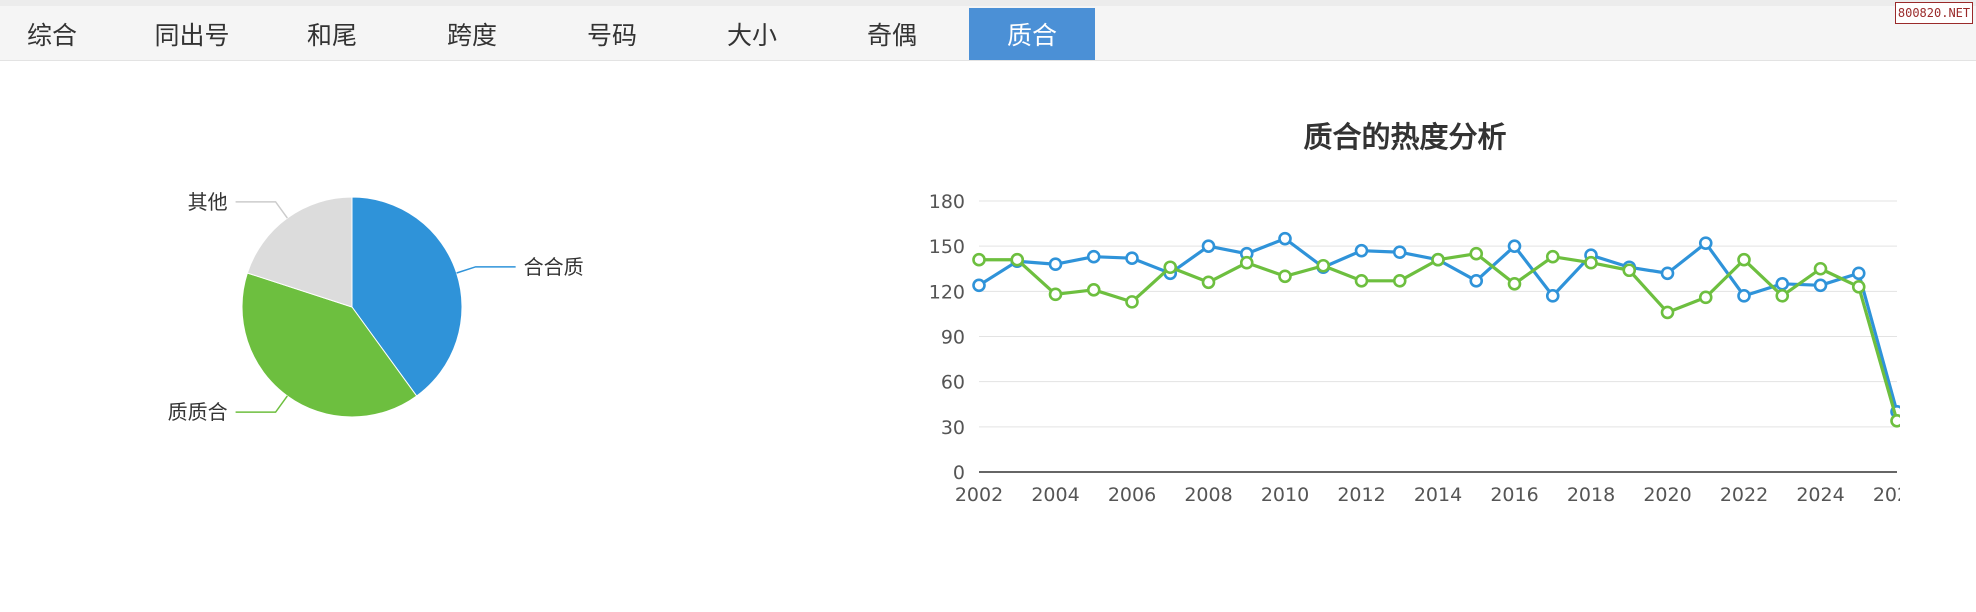  Describe the element at coordinates (959, 473) in the screenshot. I see `y-tick-label: 0` at that location.